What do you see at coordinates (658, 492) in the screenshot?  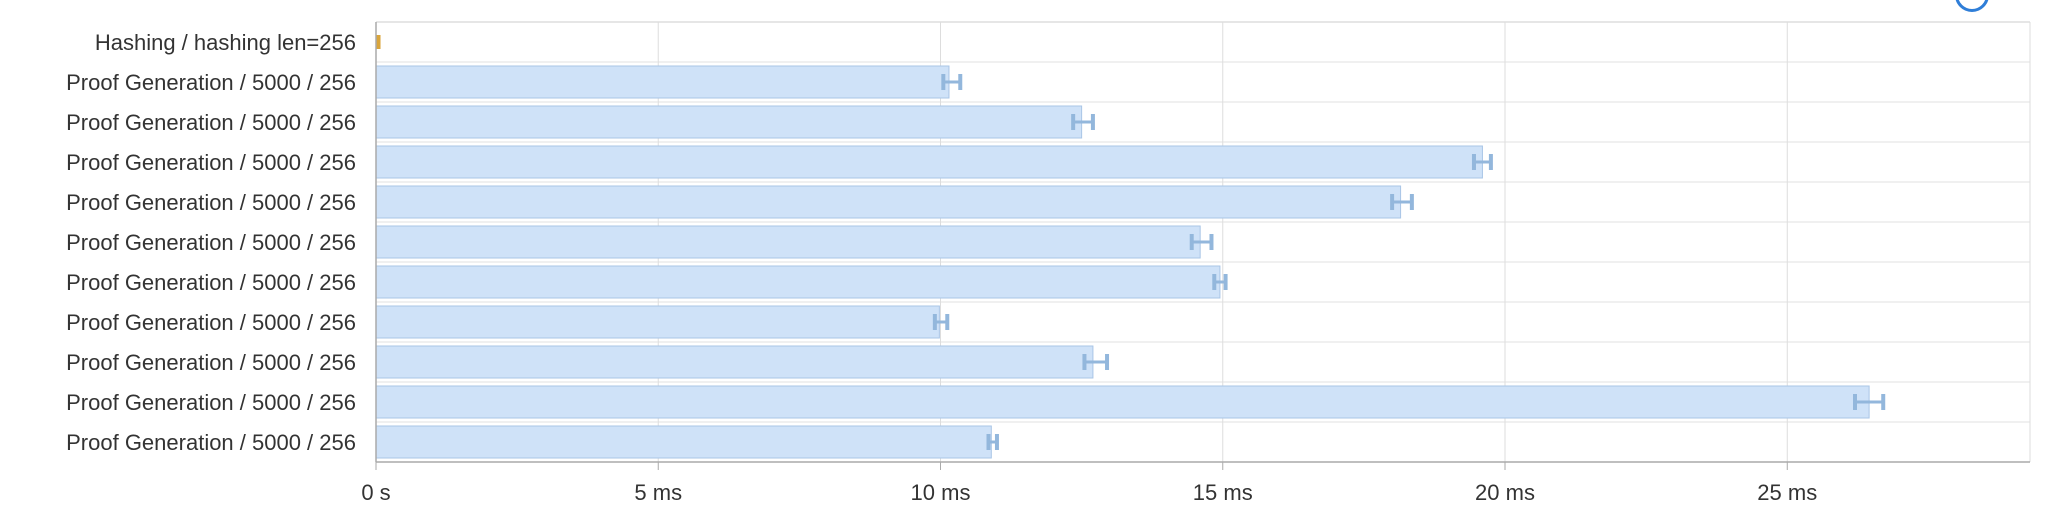 I see `x-tick-label: 5 ms` at bounding box center [658, 492].